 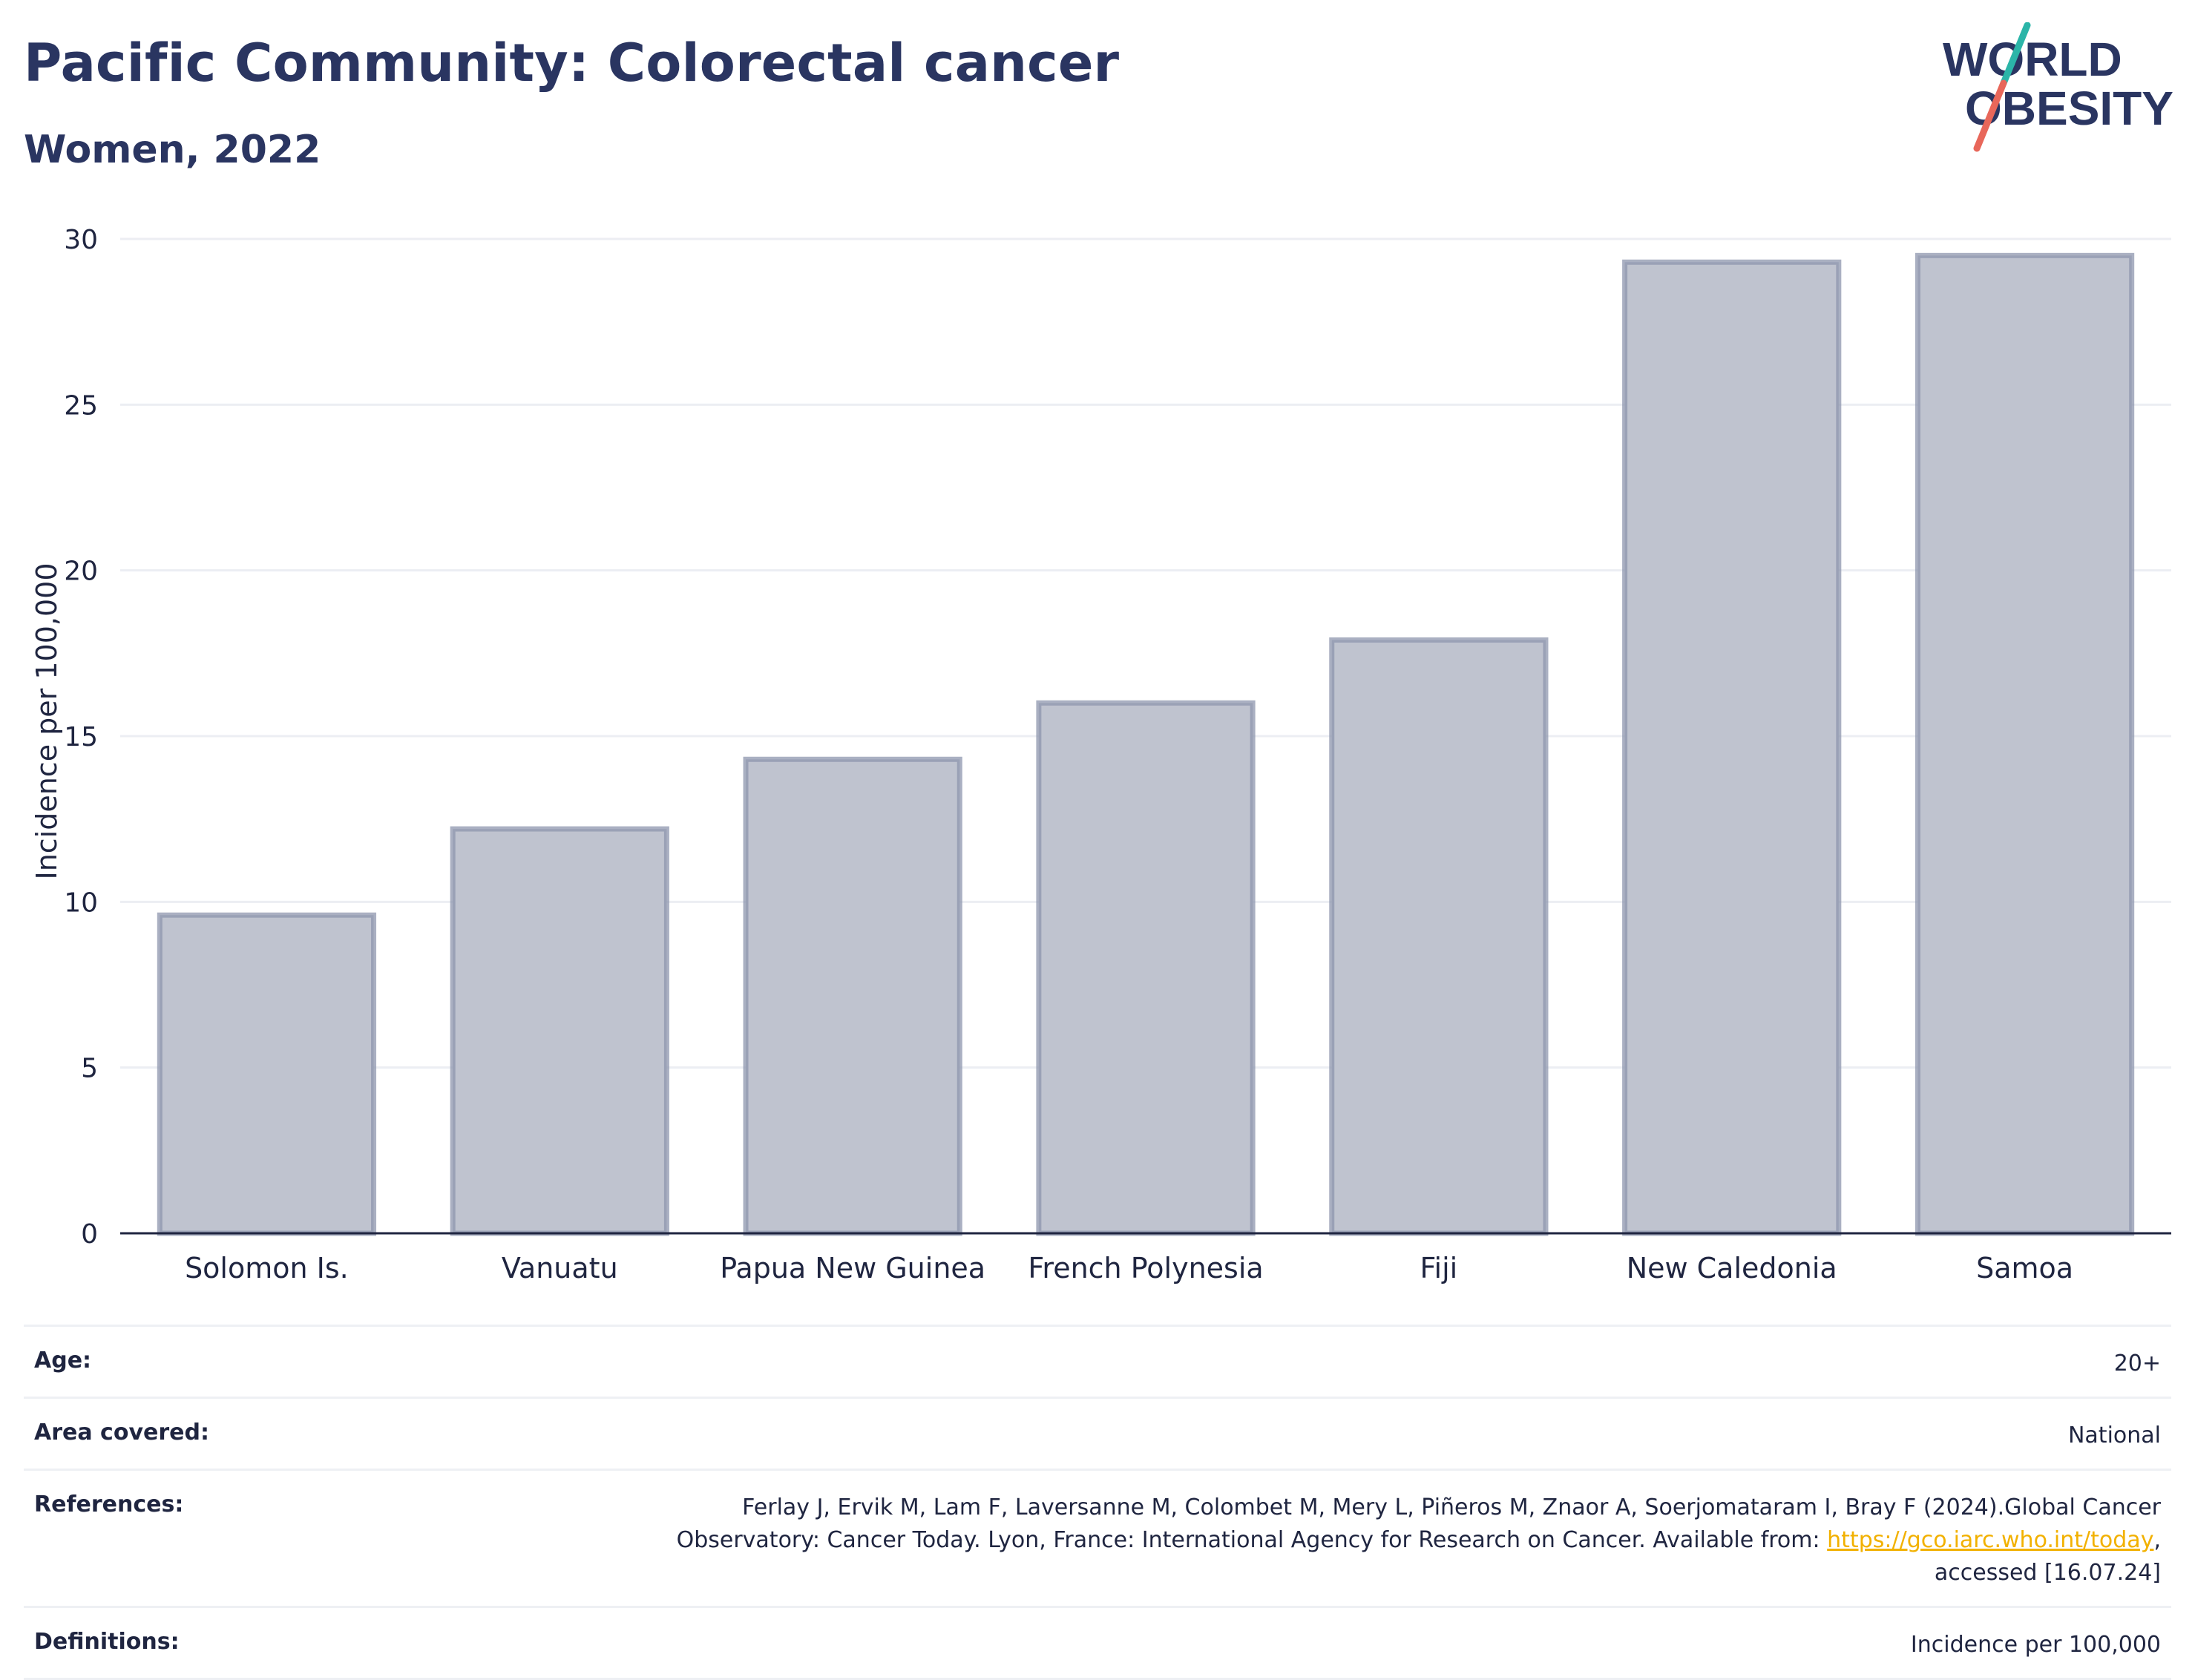 I want to click on y-axis-label: Incidence per 100,000, so click(x=47, y=721).